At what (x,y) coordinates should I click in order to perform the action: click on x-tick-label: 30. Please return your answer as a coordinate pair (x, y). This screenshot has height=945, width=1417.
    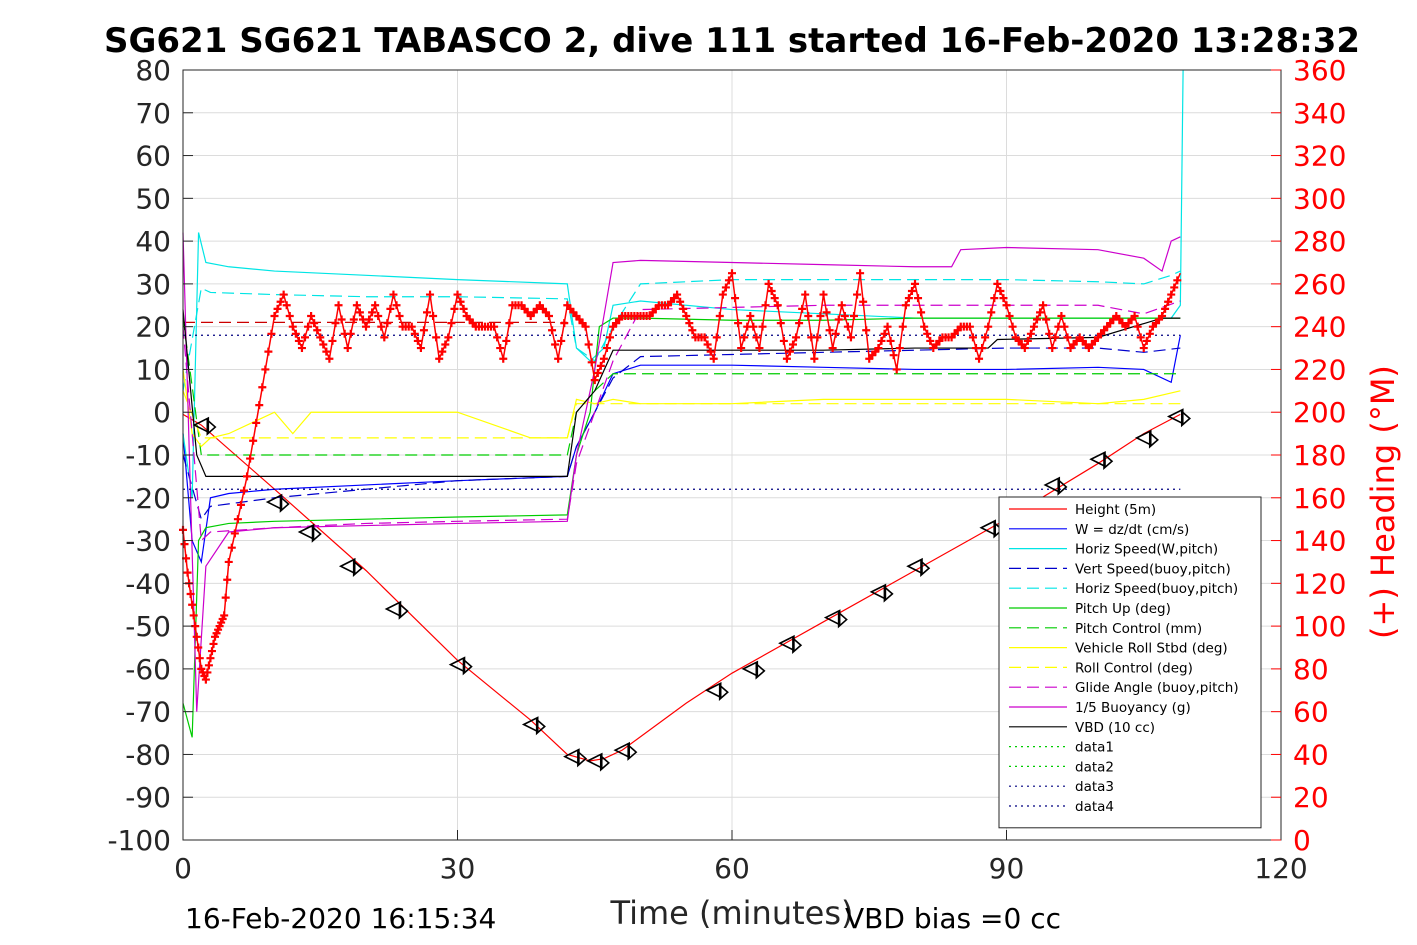
    Looking at the image, I should click on (458, 868).